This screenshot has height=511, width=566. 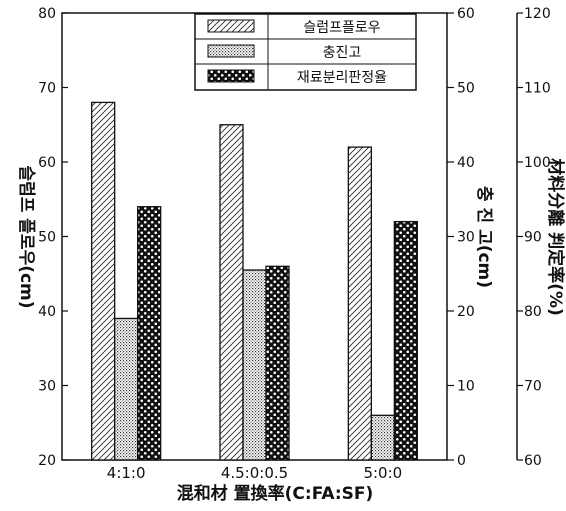 I want to click on left-tick-label: 20, so click(x=47, y=461).